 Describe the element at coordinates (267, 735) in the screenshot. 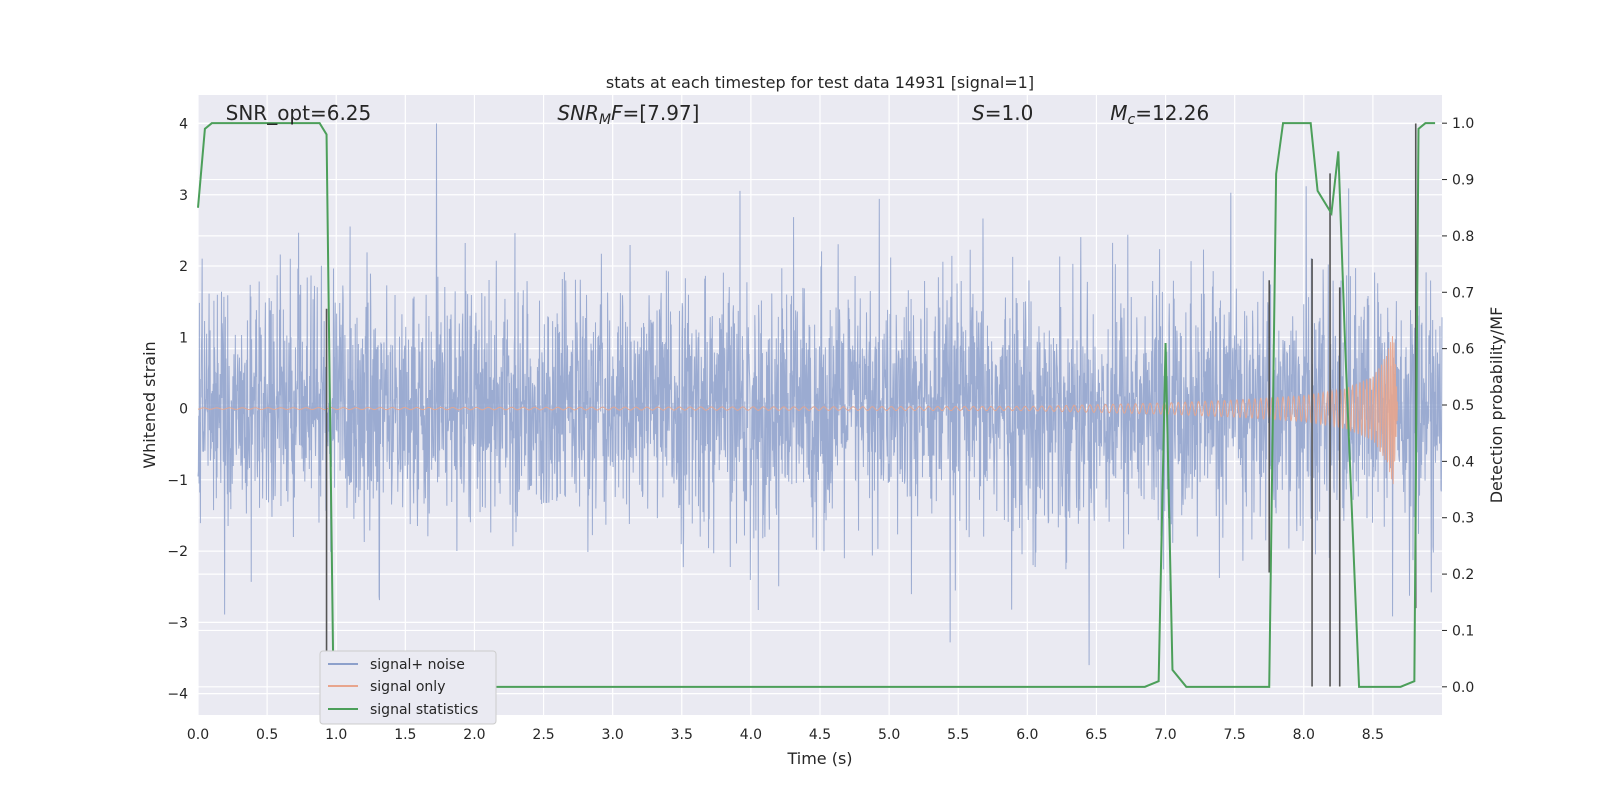

I see `x-tick-label-1: 0.5` at that location.